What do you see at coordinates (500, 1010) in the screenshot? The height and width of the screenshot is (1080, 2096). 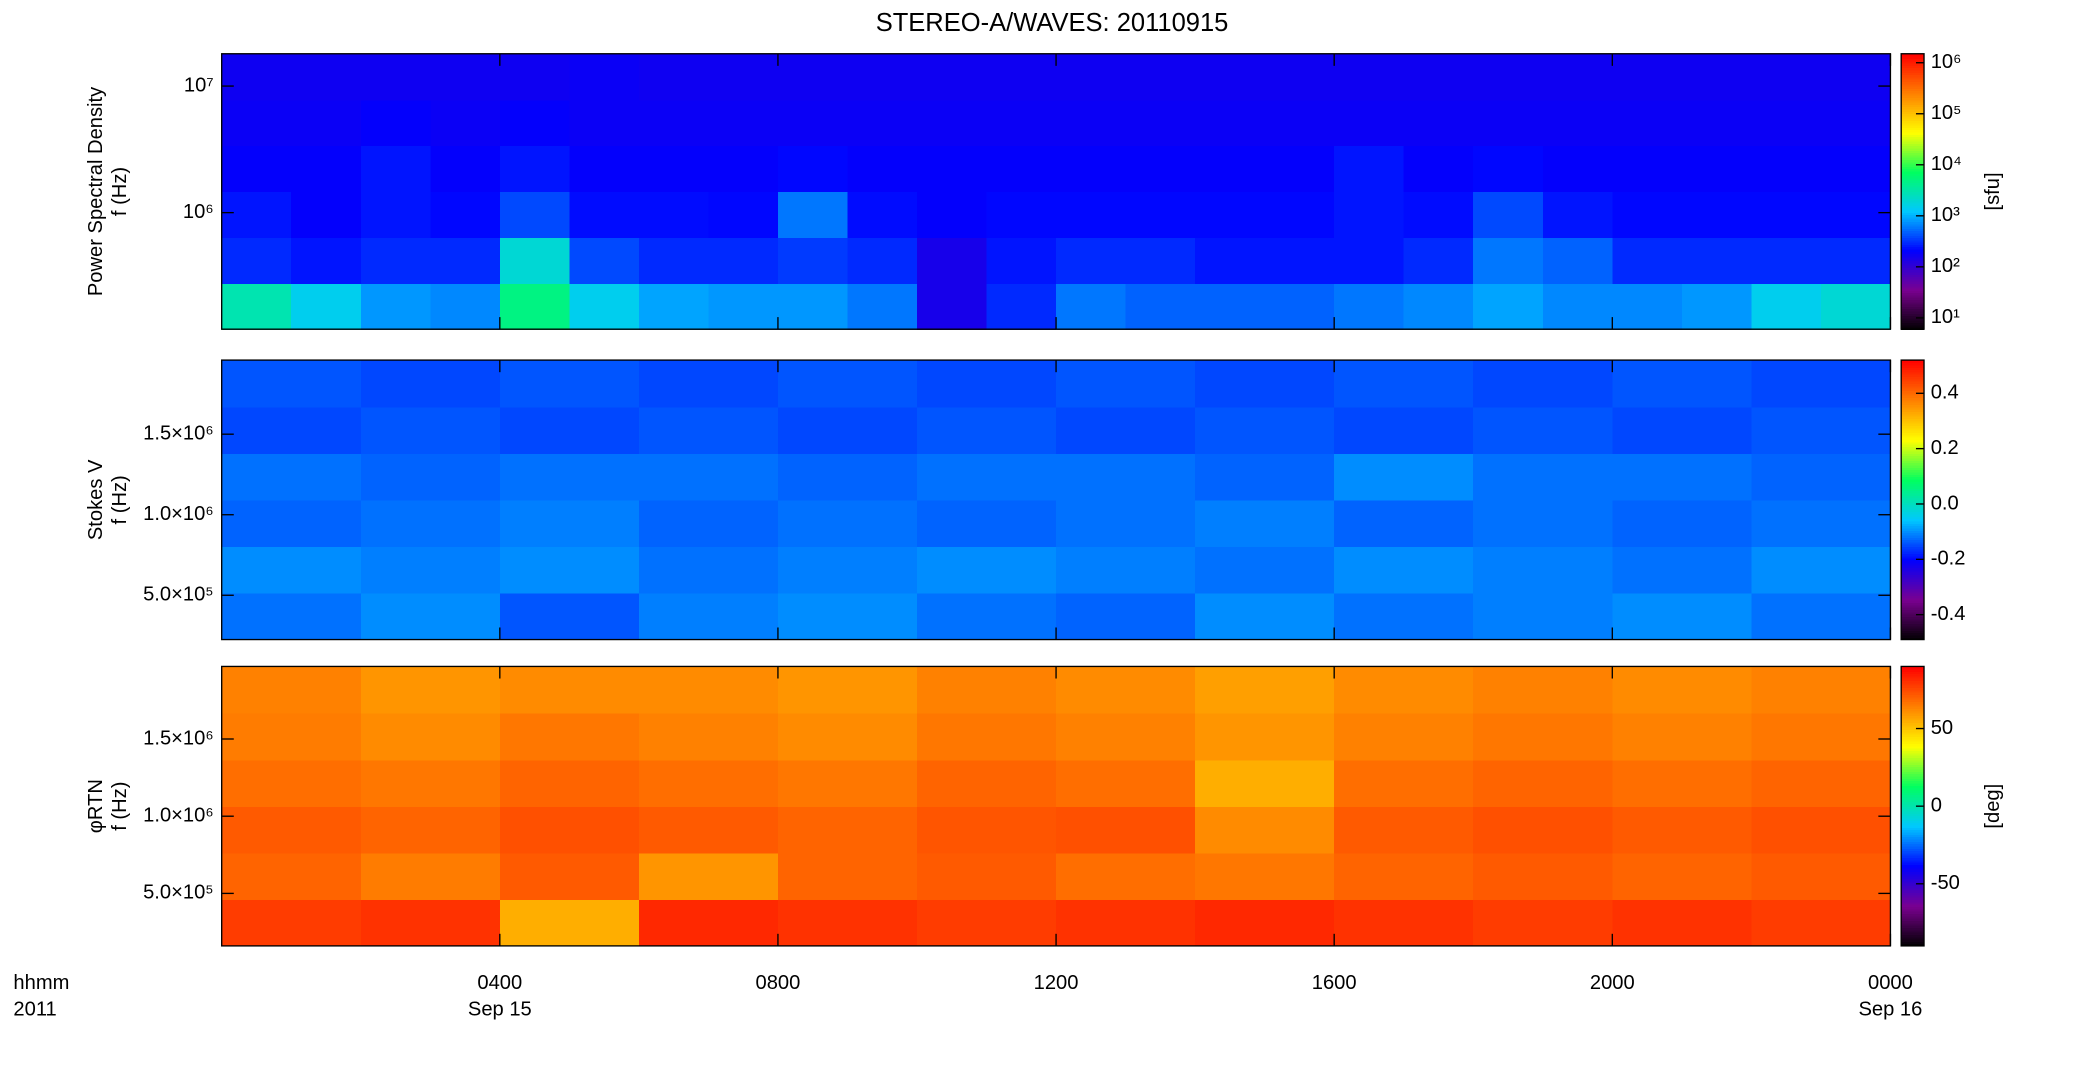 I see `x-date-label: Sep 15` at bounding box center [500, 1010].